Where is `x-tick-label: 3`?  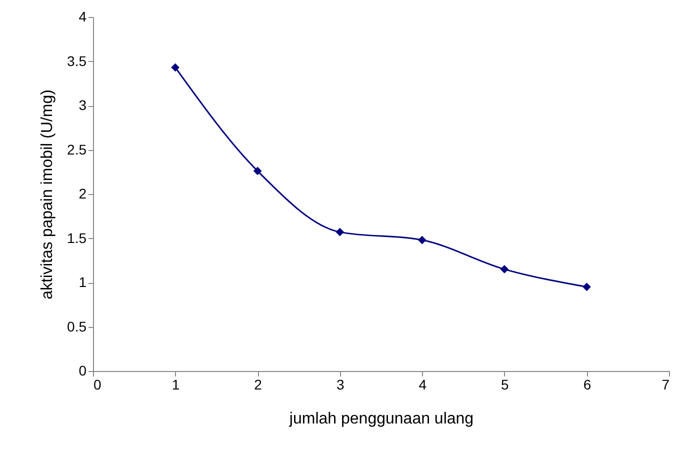
x-tick-label: 3 is located at coordinates (340, 384).